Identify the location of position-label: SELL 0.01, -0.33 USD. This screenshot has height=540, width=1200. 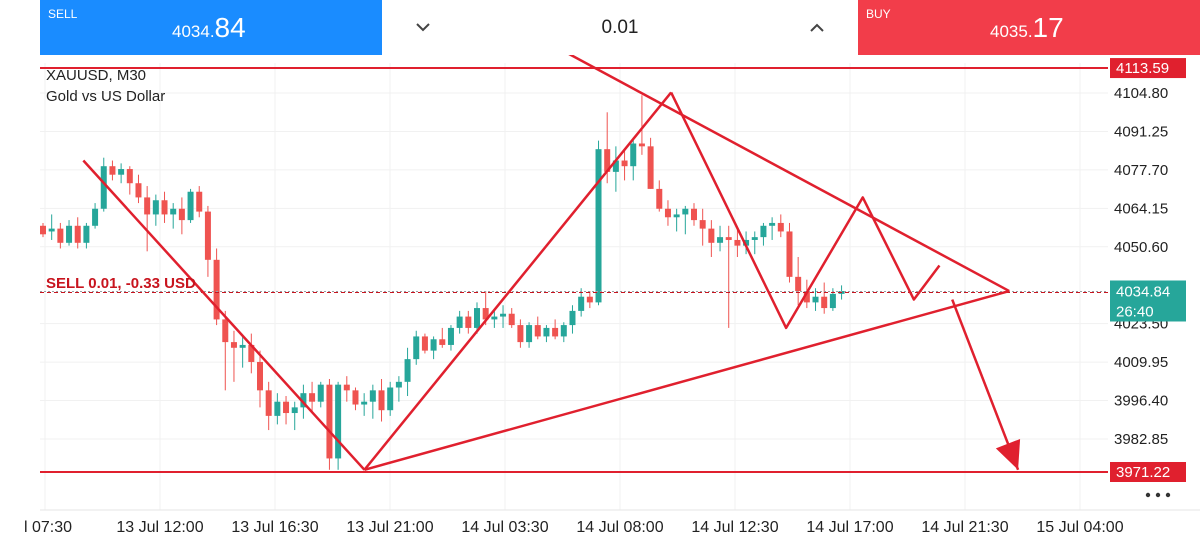
(121, 283).